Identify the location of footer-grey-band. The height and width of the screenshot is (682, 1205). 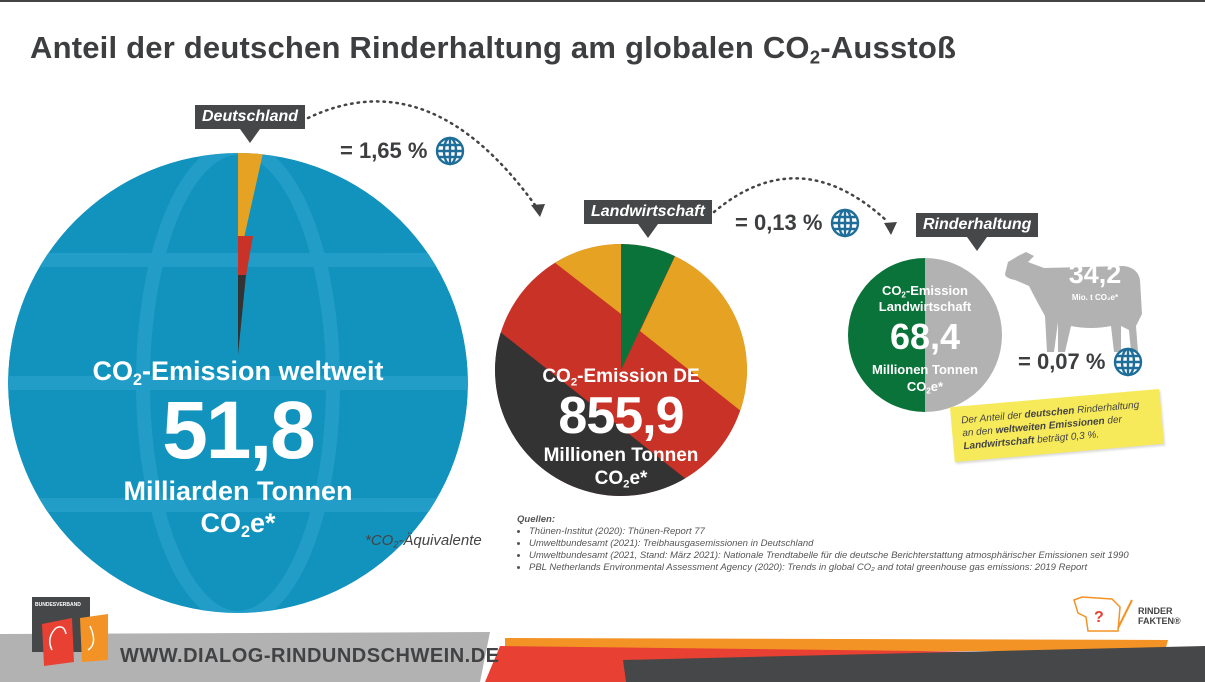
(245, 657).